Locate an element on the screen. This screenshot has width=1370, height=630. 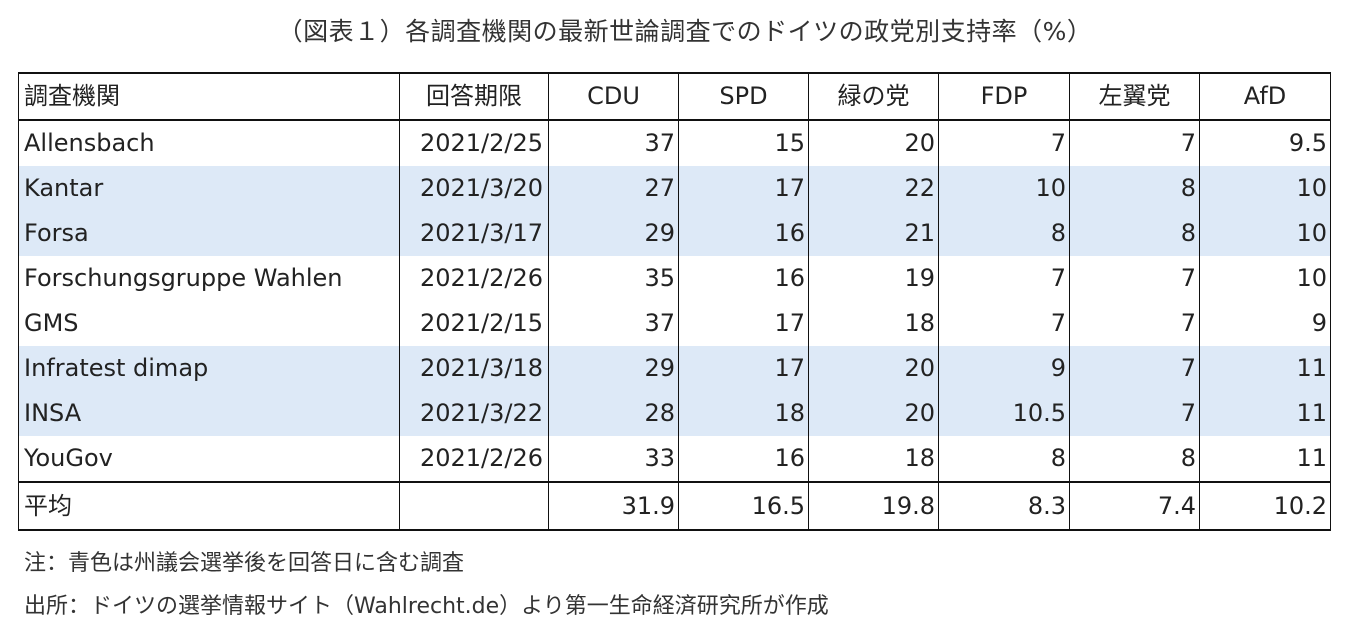
afd-value-cell: 9.5 is located at coordinates (1265, 143).